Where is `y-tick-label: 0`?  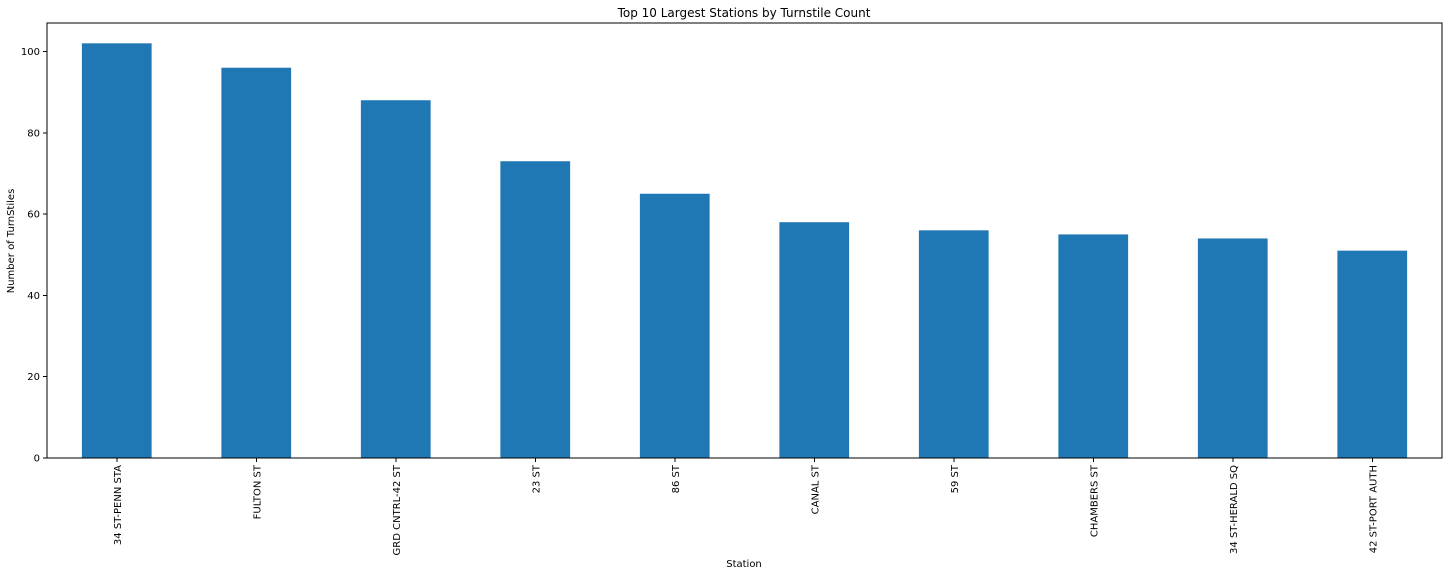 y-tick-label: 0 is located at coordinates (37, 459).